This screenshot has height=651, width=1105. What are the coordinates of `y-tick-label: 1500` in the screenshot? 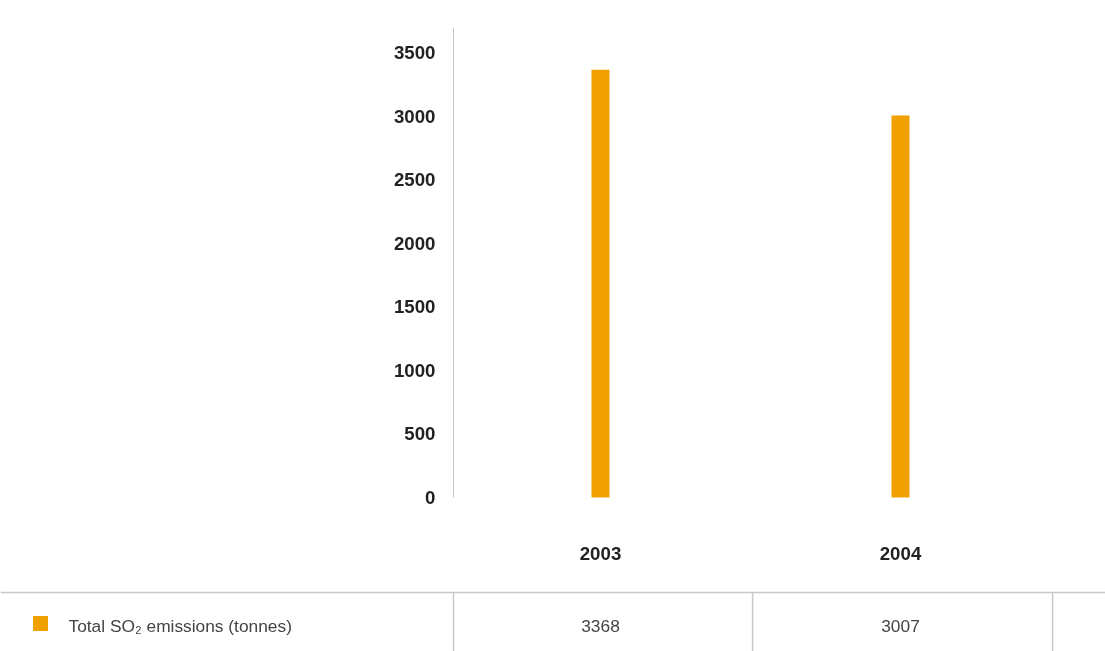 It's located at (415, 307).